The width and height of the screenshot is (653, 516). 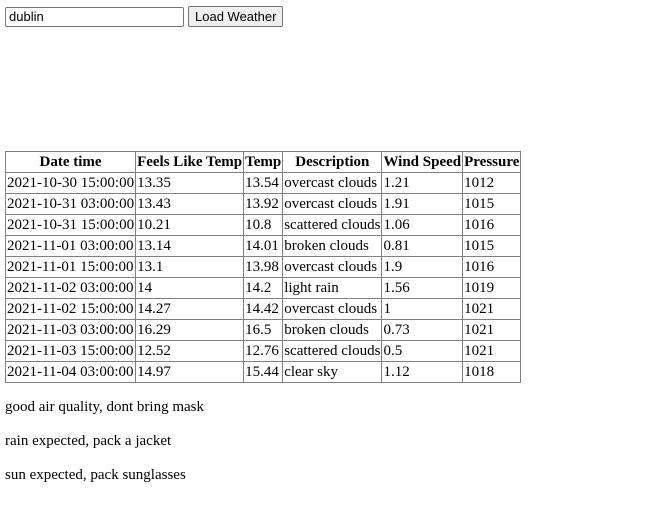 What do you see at coordinates (190, 372) in the screenshot?
I see `cell-feels-like-temp: 14.97` at bounding box center [190, 372].